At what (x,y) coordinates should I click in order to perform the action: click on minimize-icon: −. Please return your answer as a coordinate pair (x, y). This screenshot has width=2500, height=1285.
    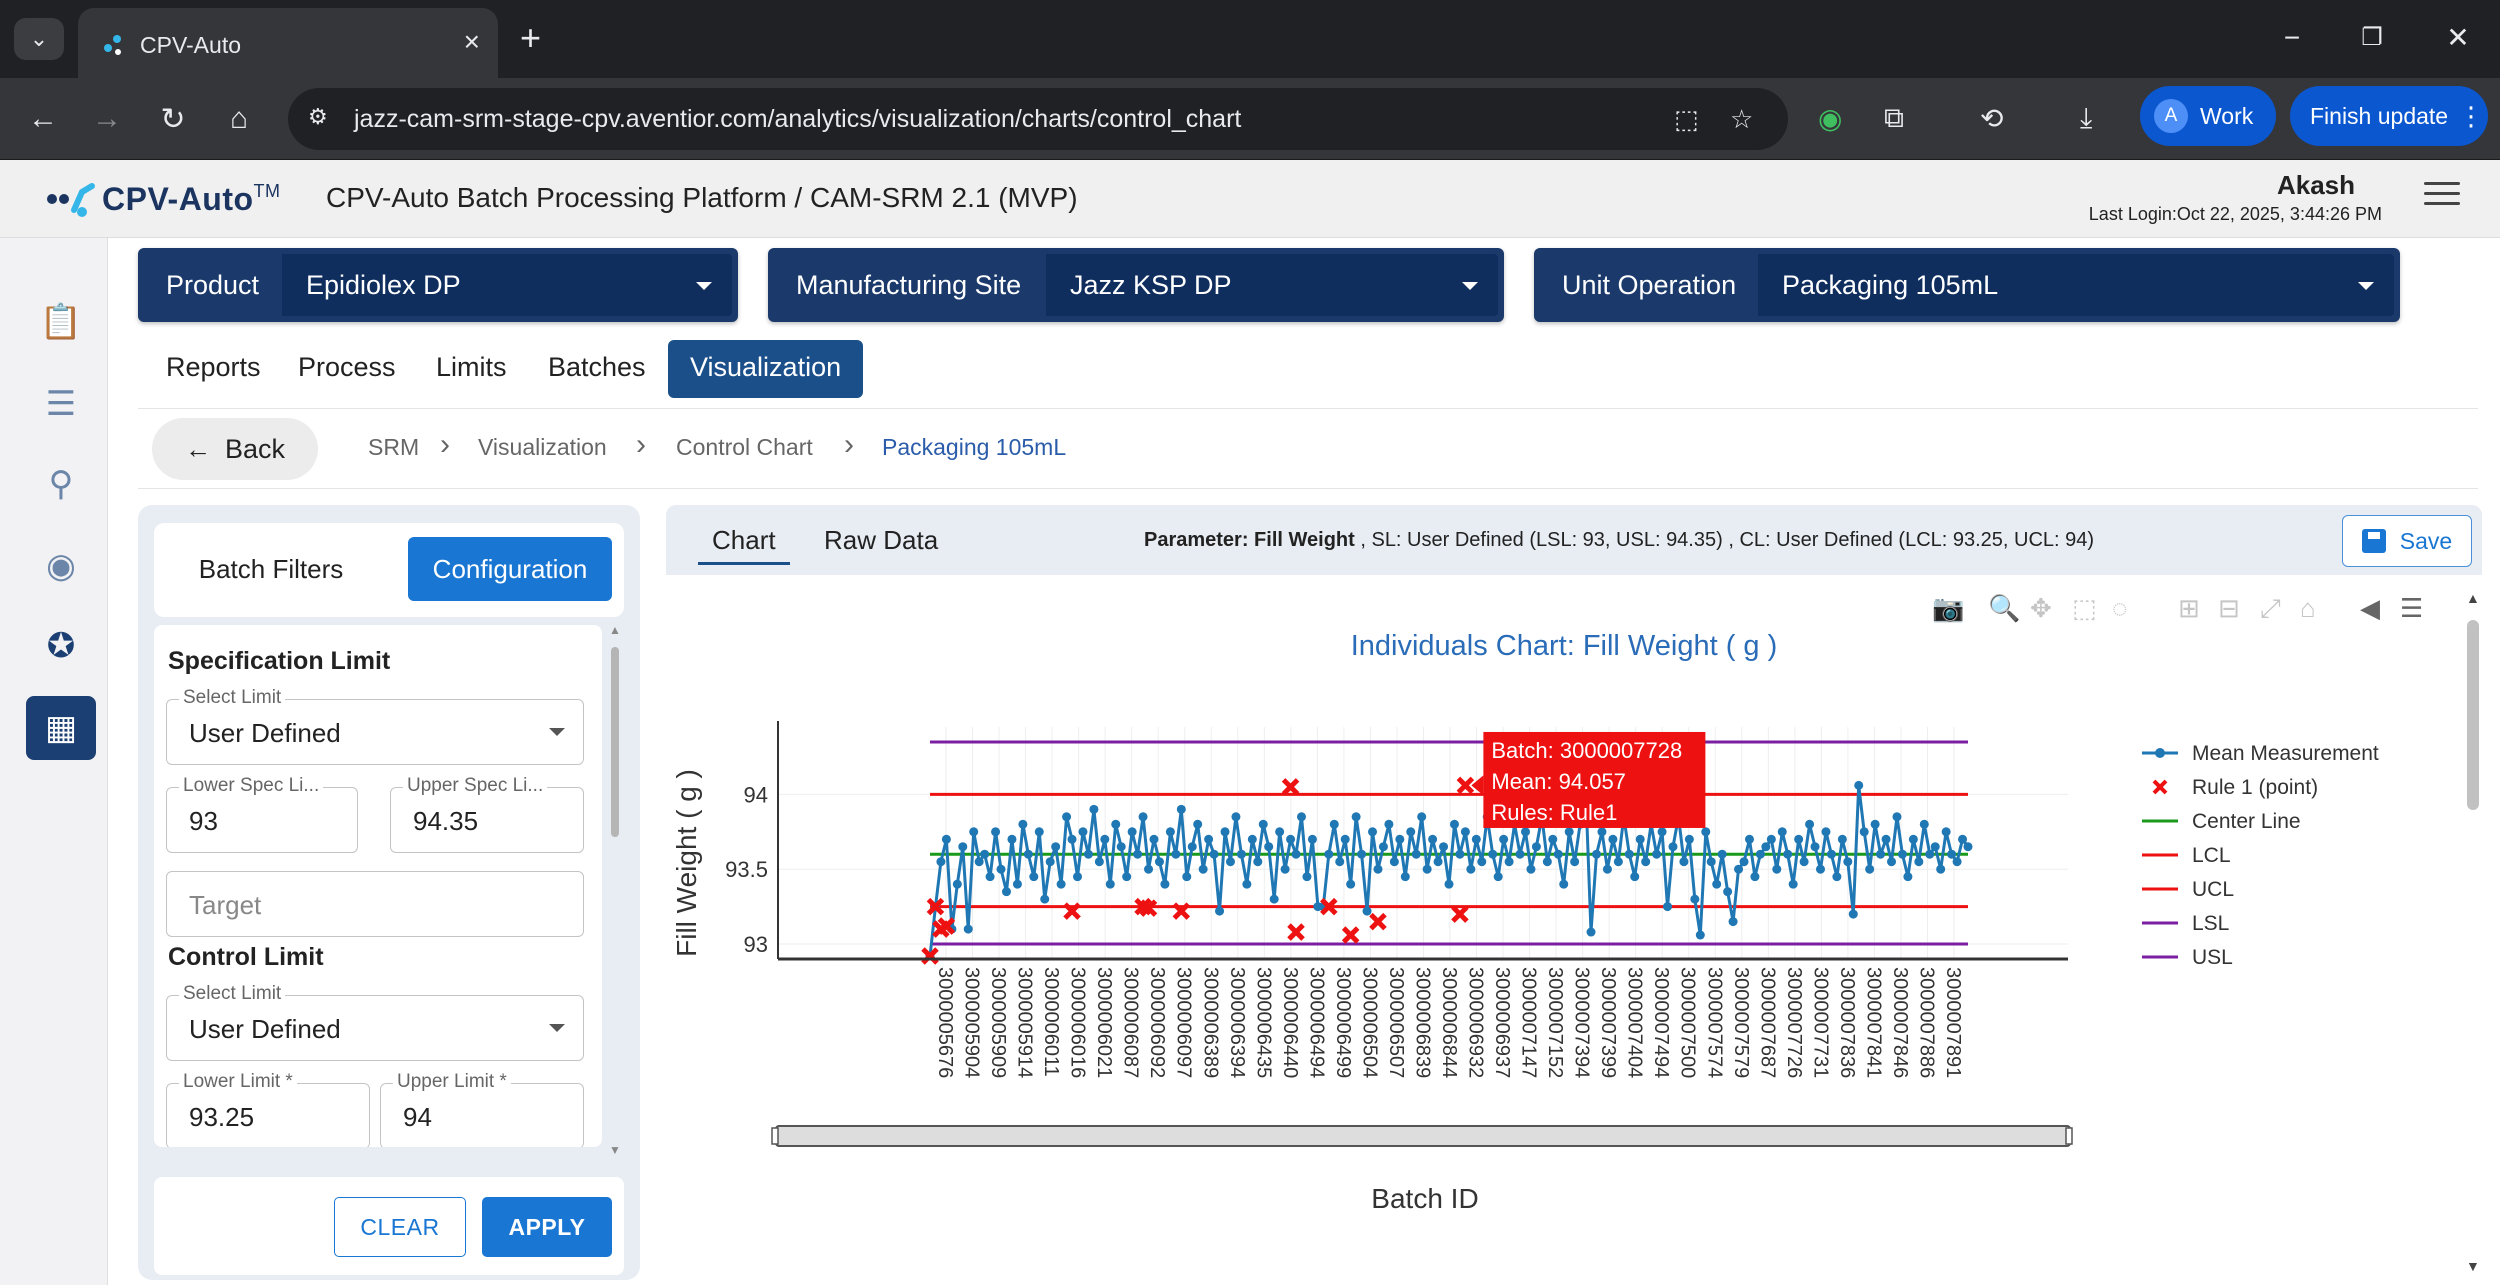
    Looking at the image, I should click on (2292, 37).